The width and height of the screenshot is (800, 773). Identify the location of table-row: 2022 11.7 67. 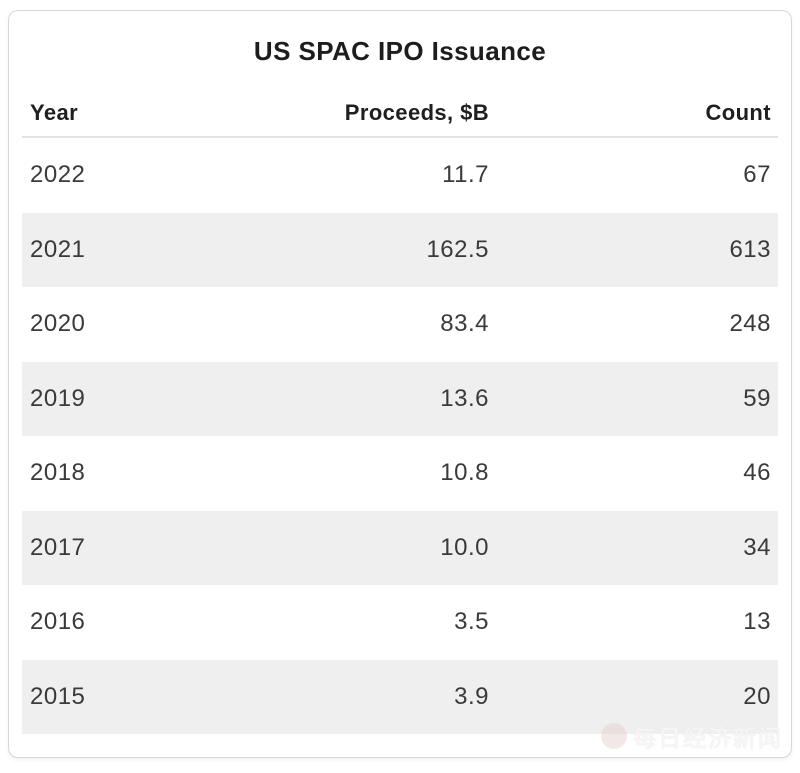
(400, 175).